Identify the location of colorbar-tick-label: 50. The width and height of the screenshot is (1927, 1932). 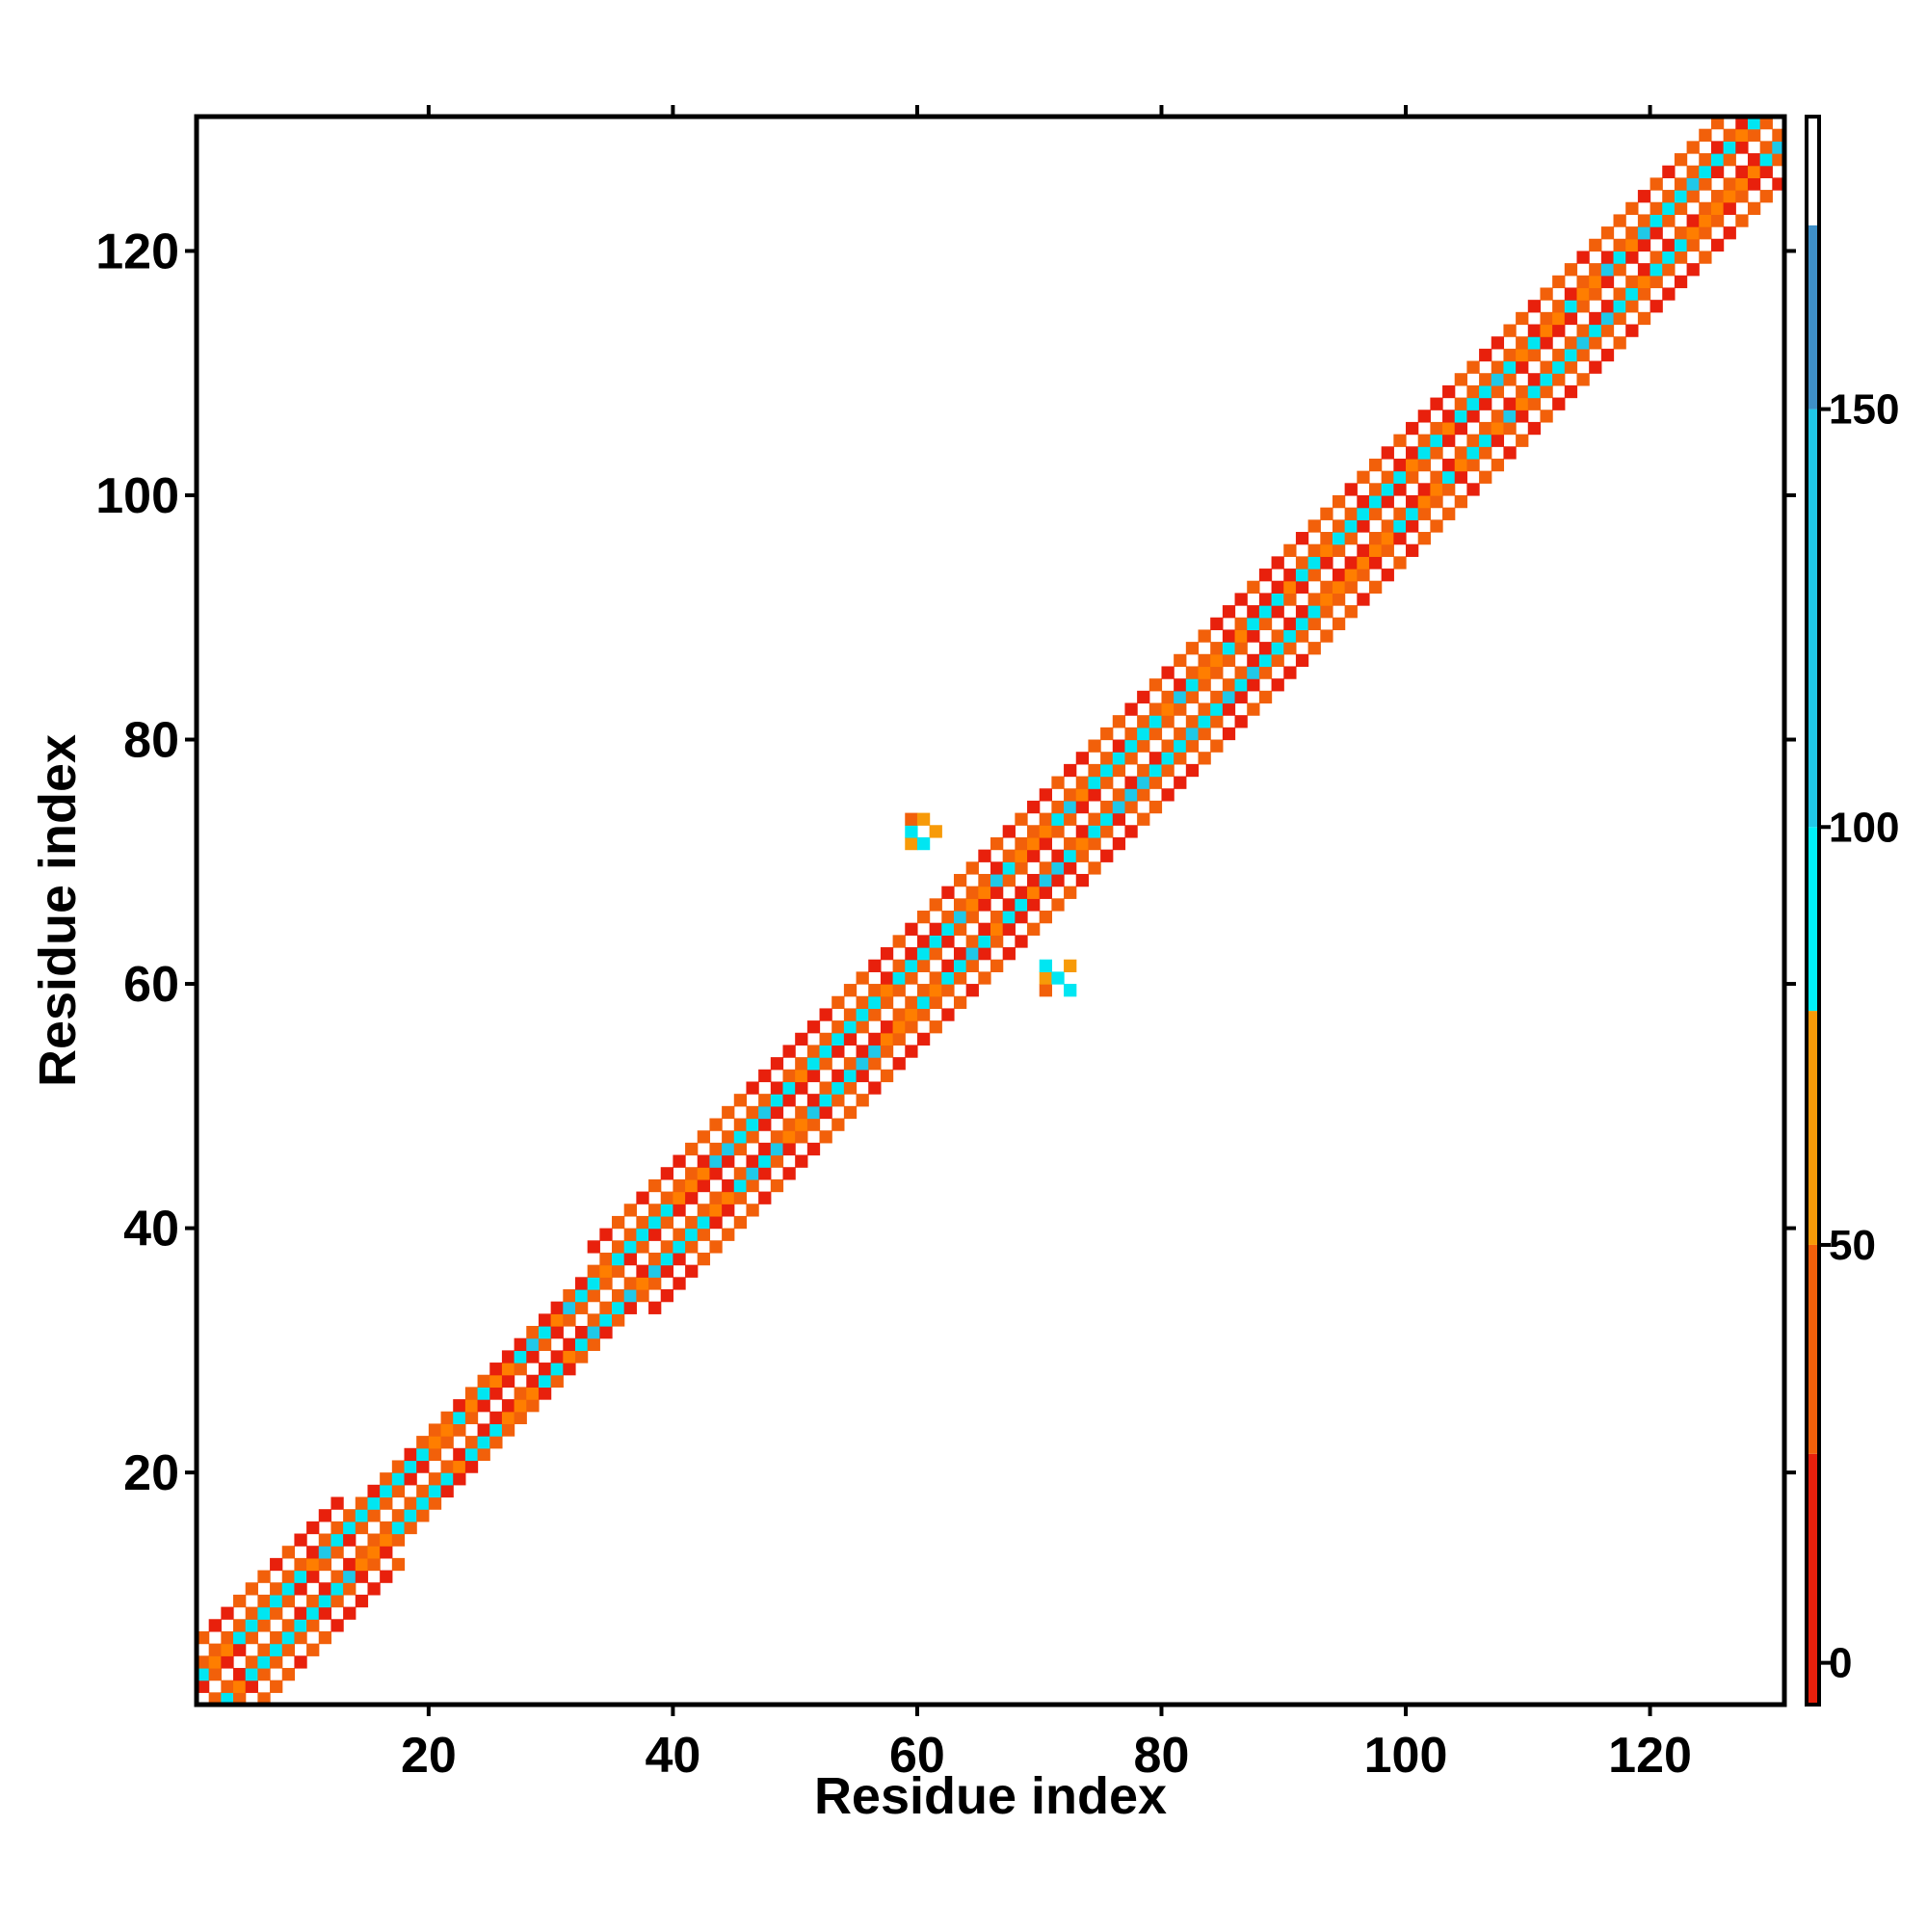
(1852, 1245).